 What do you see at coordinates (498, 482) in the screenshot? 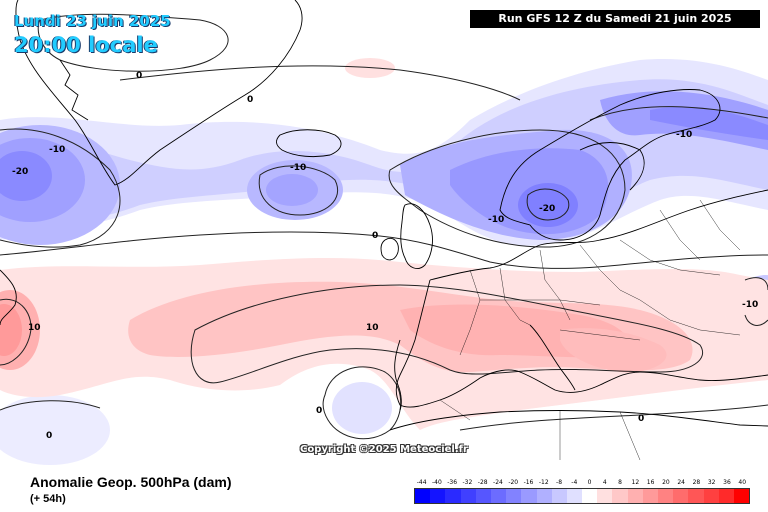
I see `legend-label: -24` at bounding box center [498, 482].